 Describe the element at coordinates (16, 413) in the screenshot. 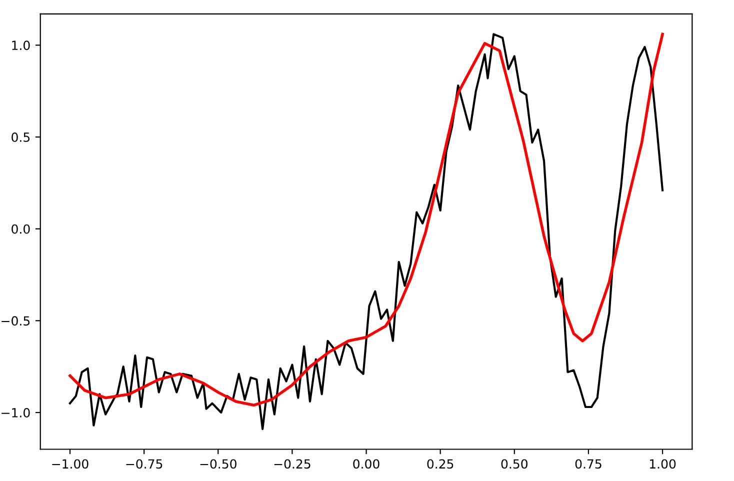

I see `y-tick-label: −1.0` at that location.